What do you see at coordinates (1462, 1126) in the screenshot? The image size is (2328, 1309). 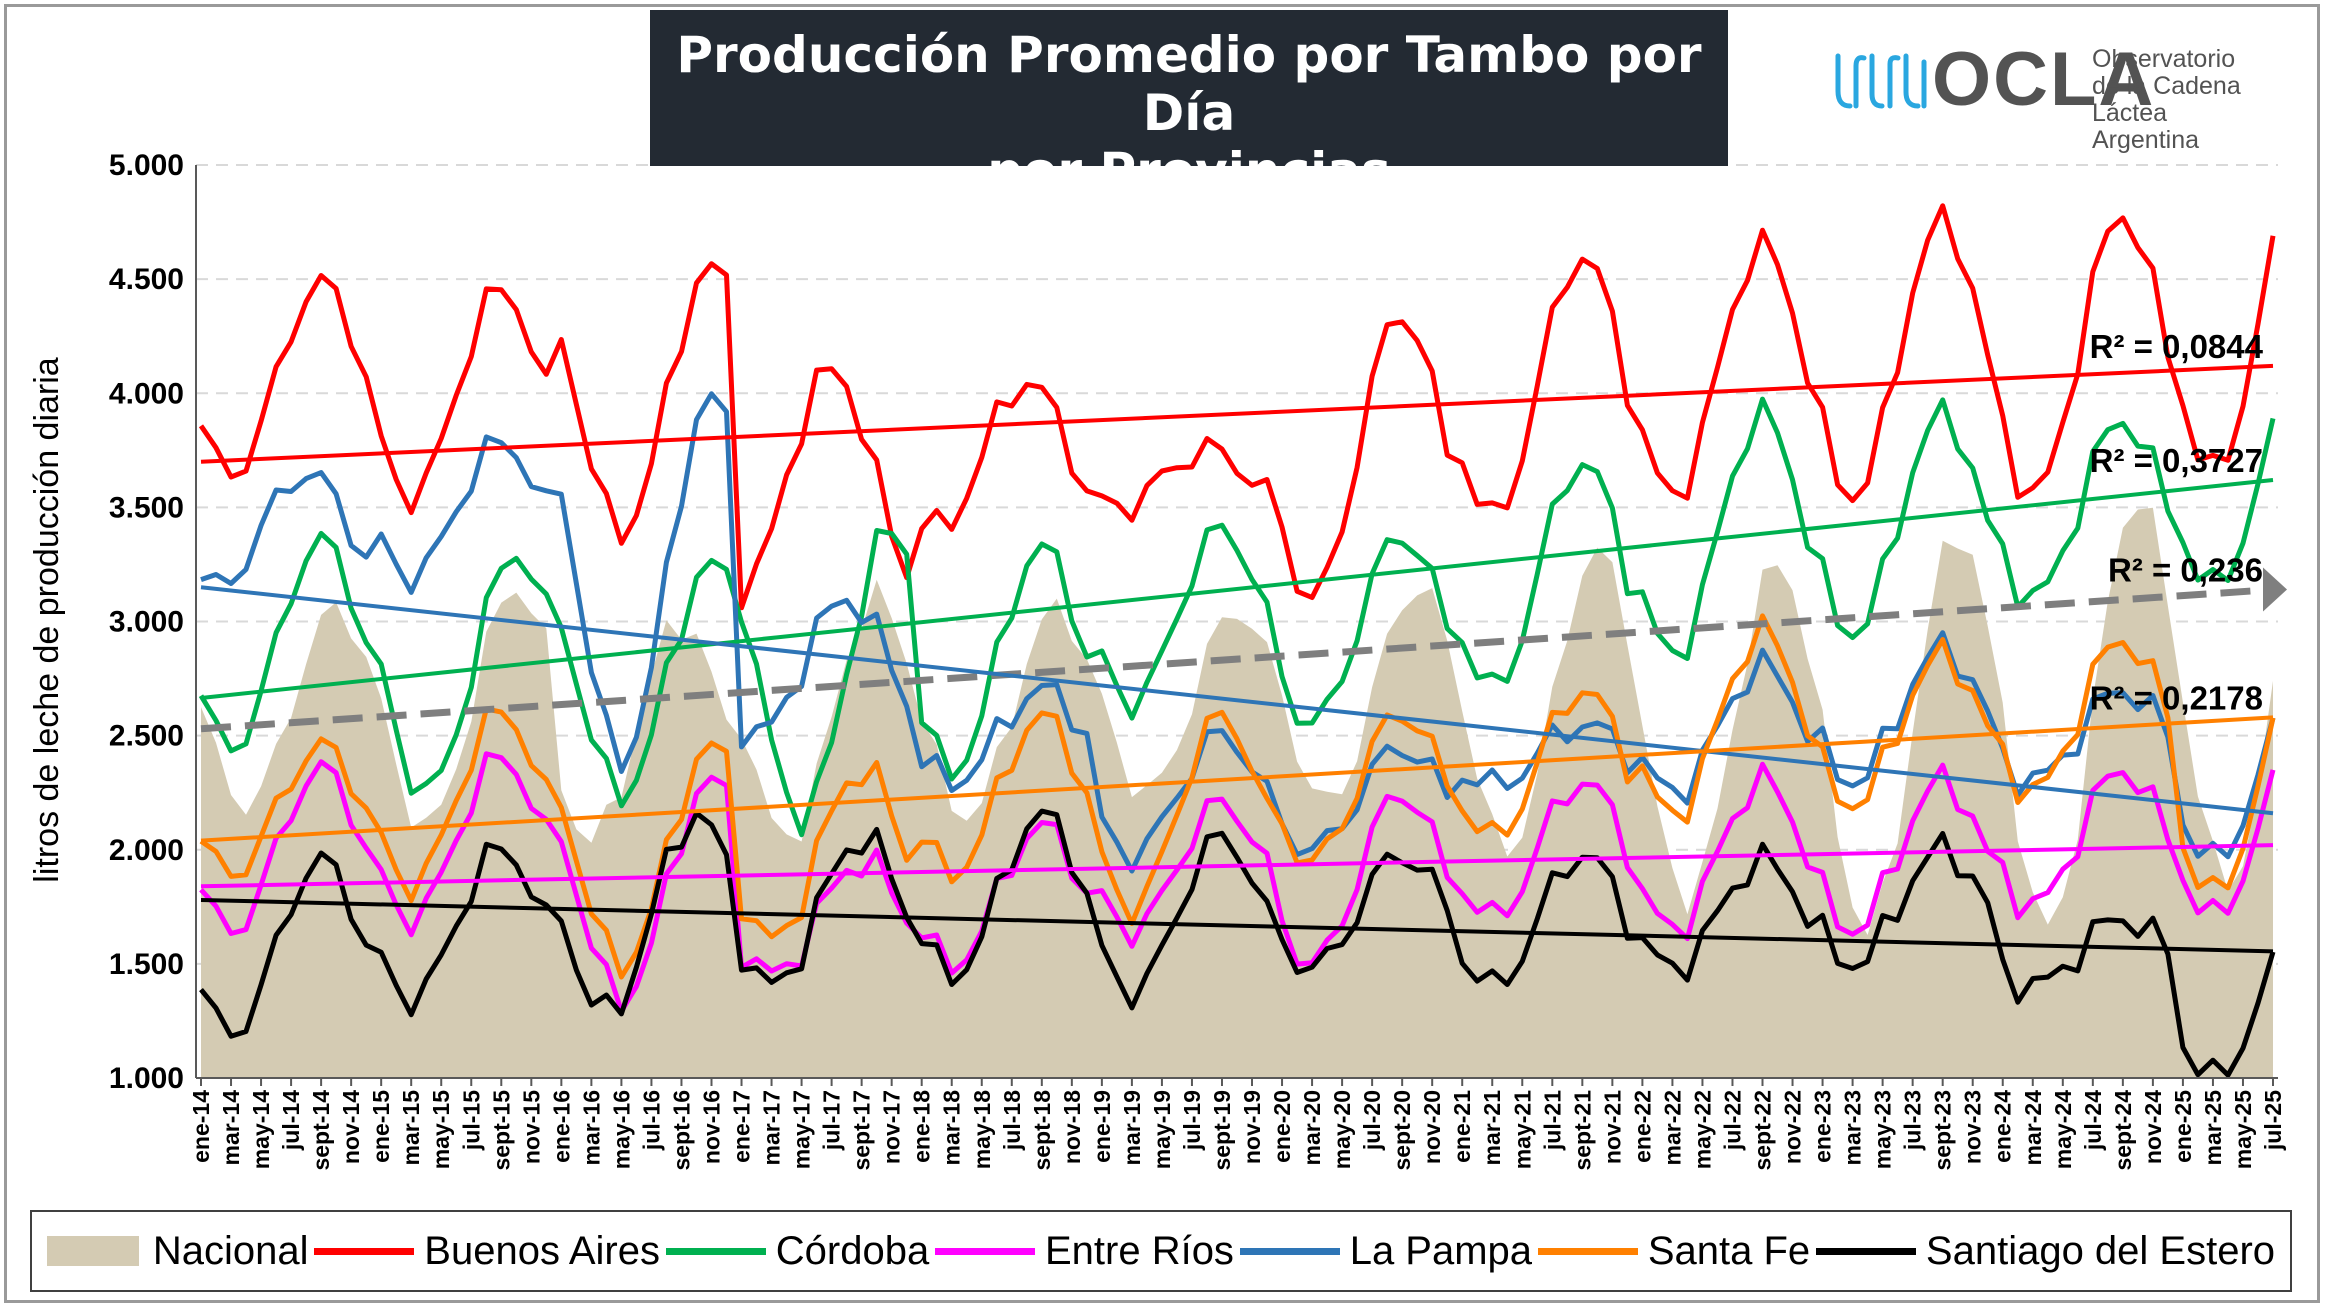 I see `x-tick-label: ene-21` at bounding box center [1462, 1126].